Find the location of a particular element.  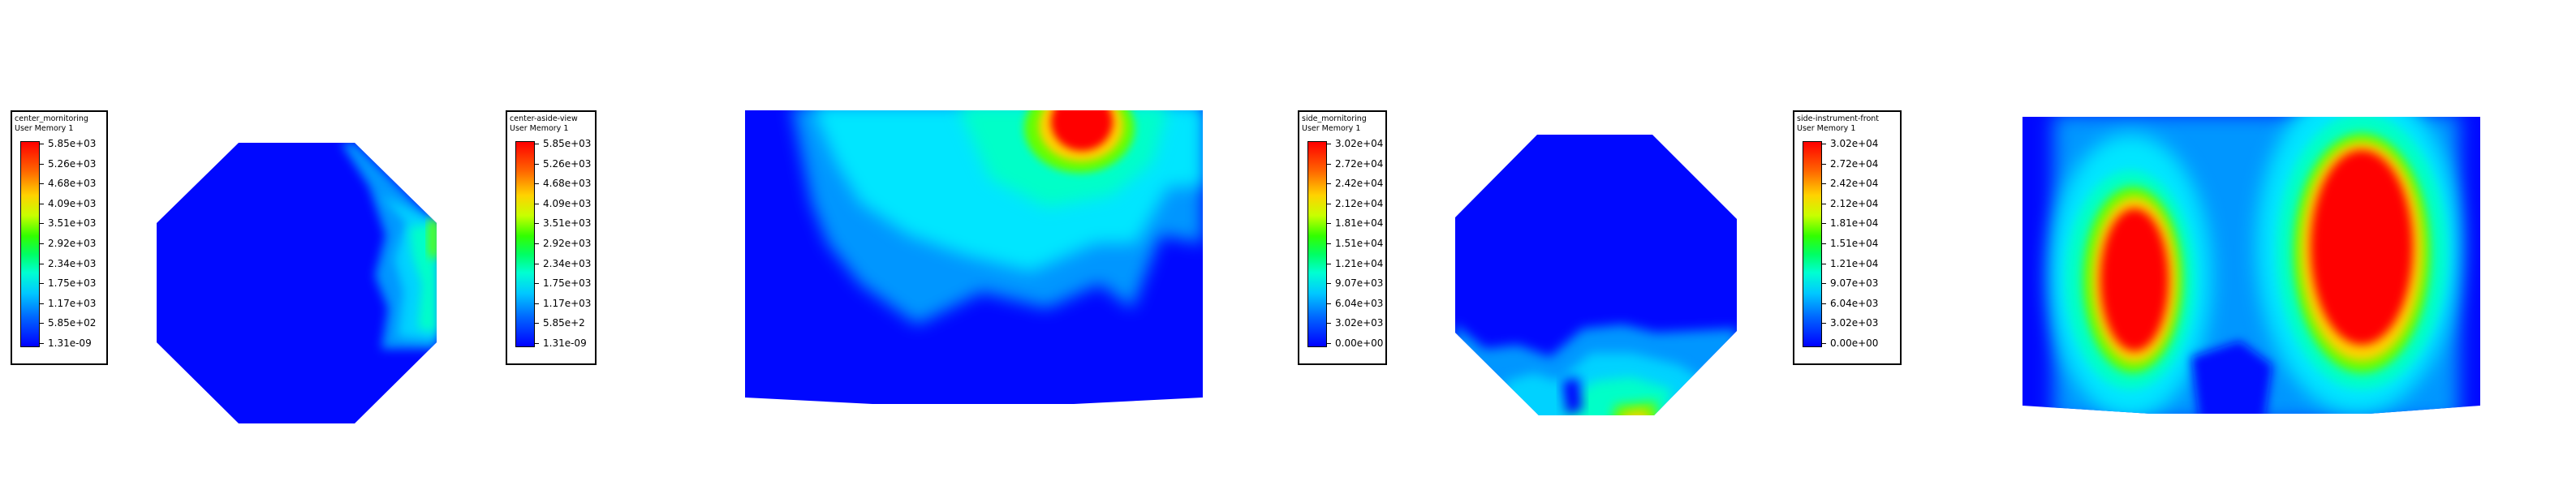

colorbar-tick-label: 5.85e+02 is located at coordinates (73, 323).